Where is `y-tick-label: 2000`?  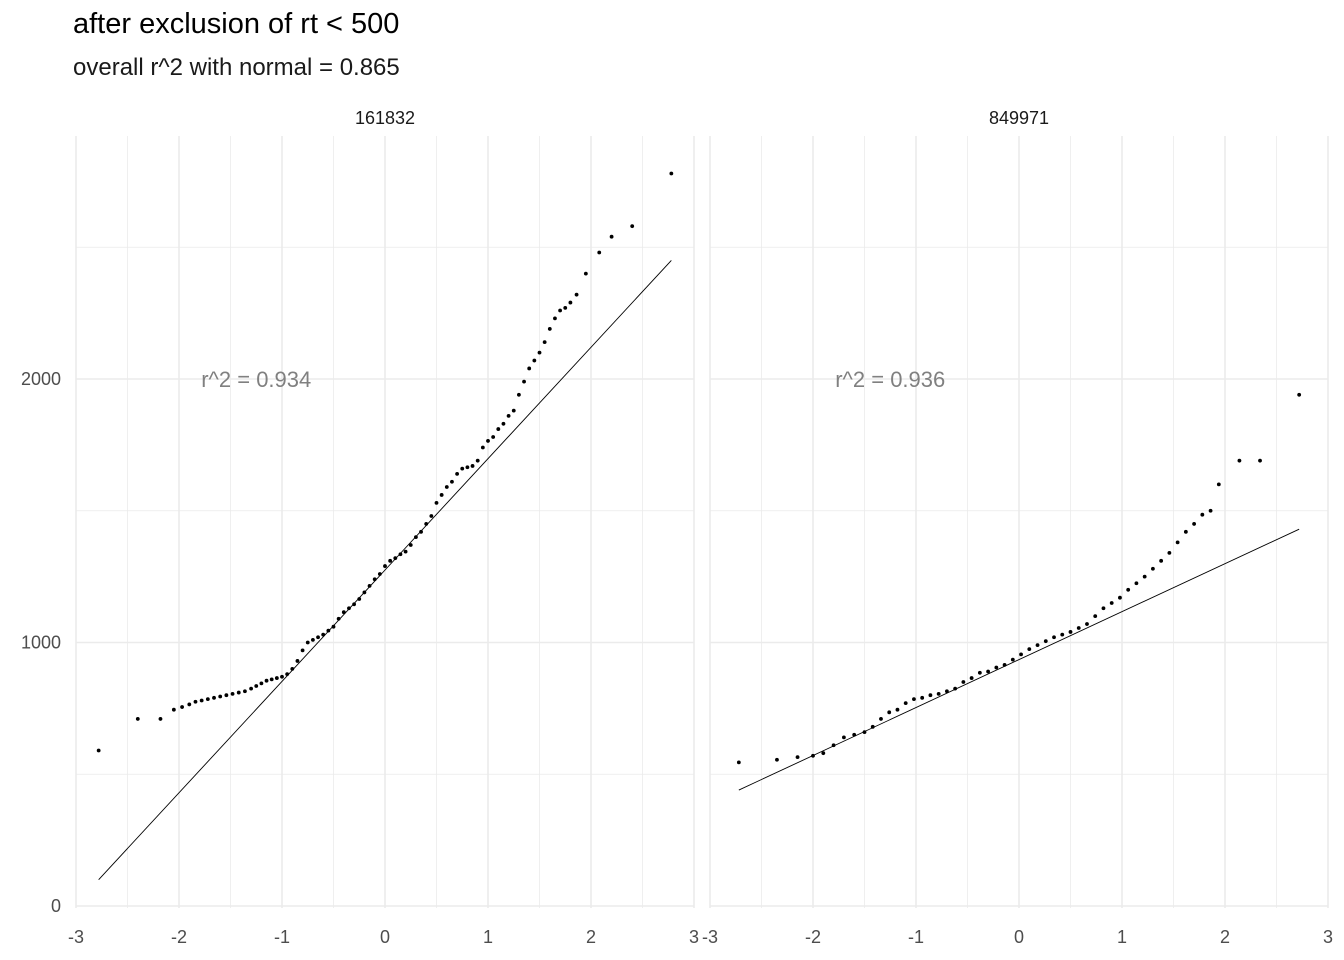
y-tick-label: 2000 is located at coordinates (41, 379).